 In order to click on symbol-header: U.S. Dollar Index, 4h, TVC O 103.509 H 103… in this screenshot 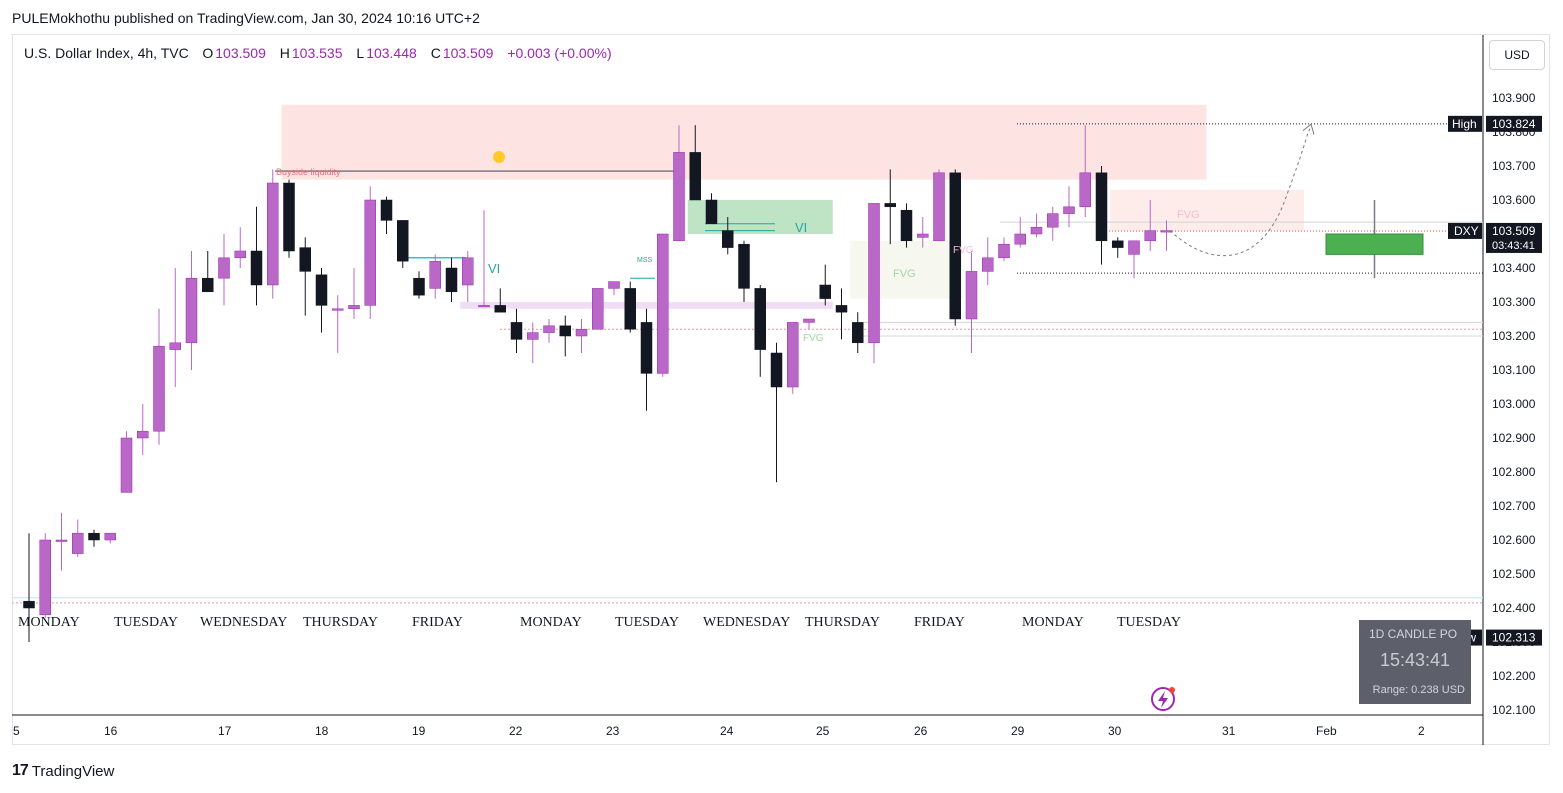, I will do `click(323, 53)`.